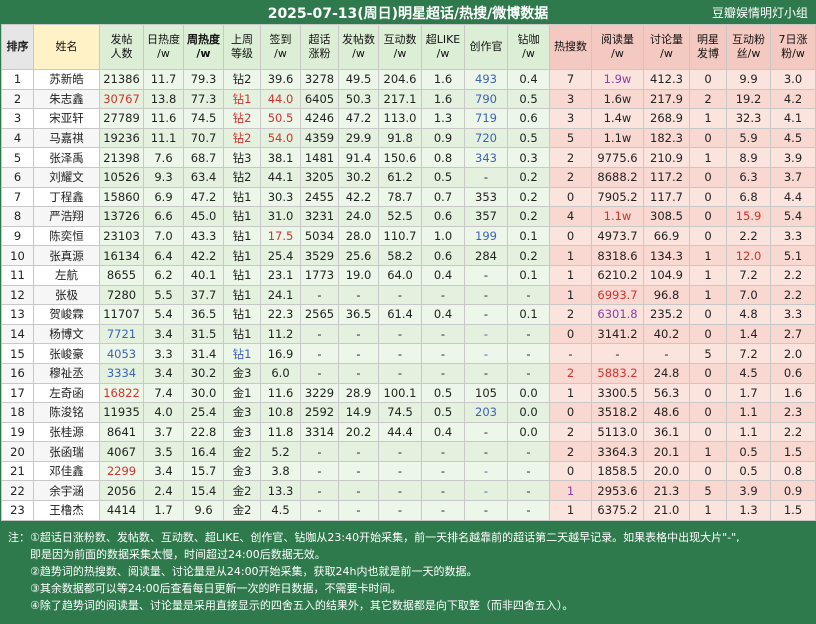 The height and width of the screenshot is (624, 816). Describe the element at coordinates (242, 138) in the screenshot. I see `table-cell: 钻2` at that location.